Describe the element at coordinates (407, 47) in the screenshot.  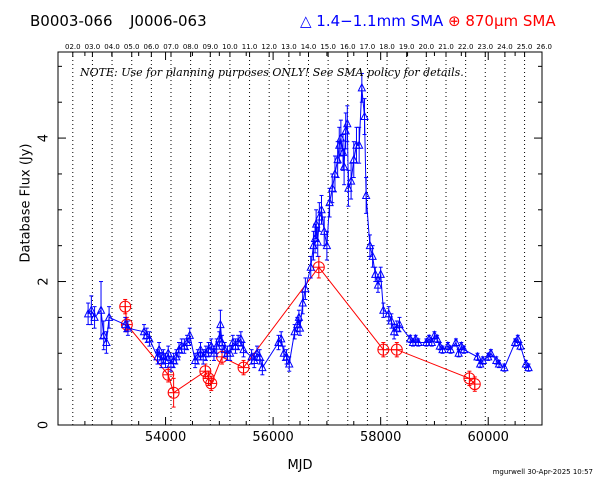
I see `top-axis-label: 19.0` at that location.